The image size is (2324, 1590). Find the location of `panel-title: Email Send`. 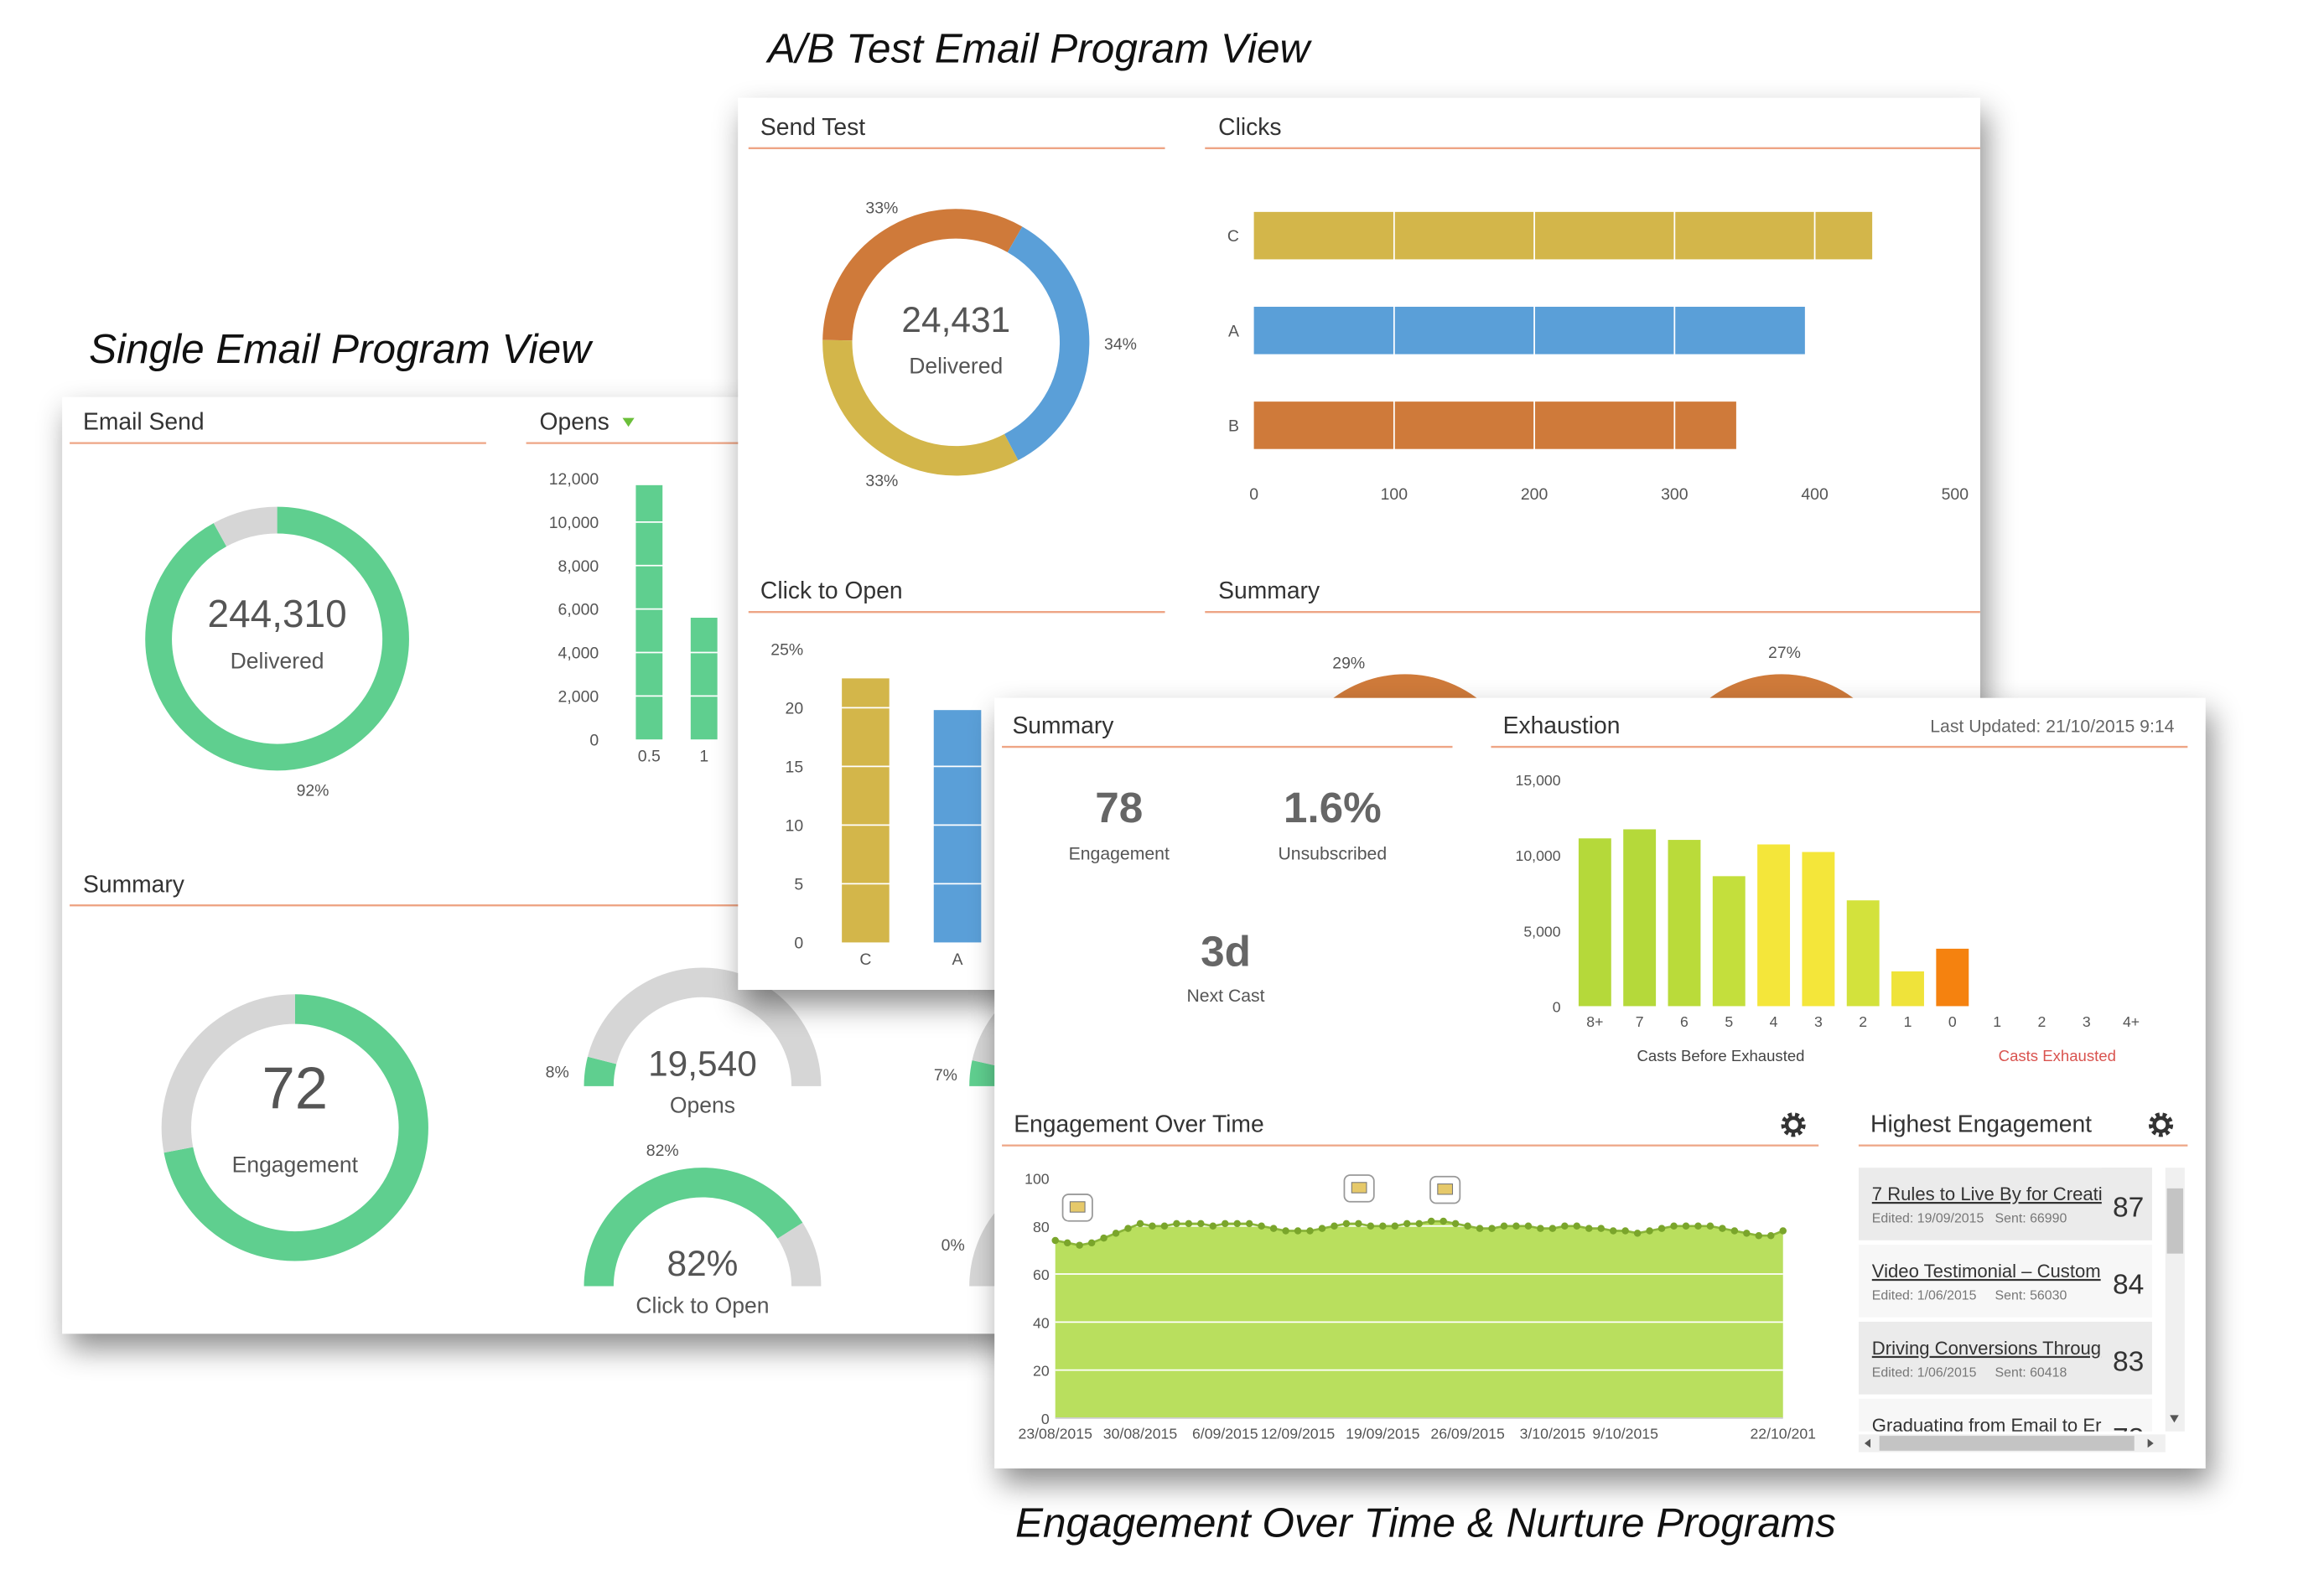

panel-title: Email Send is located at coordinates (144, 422).